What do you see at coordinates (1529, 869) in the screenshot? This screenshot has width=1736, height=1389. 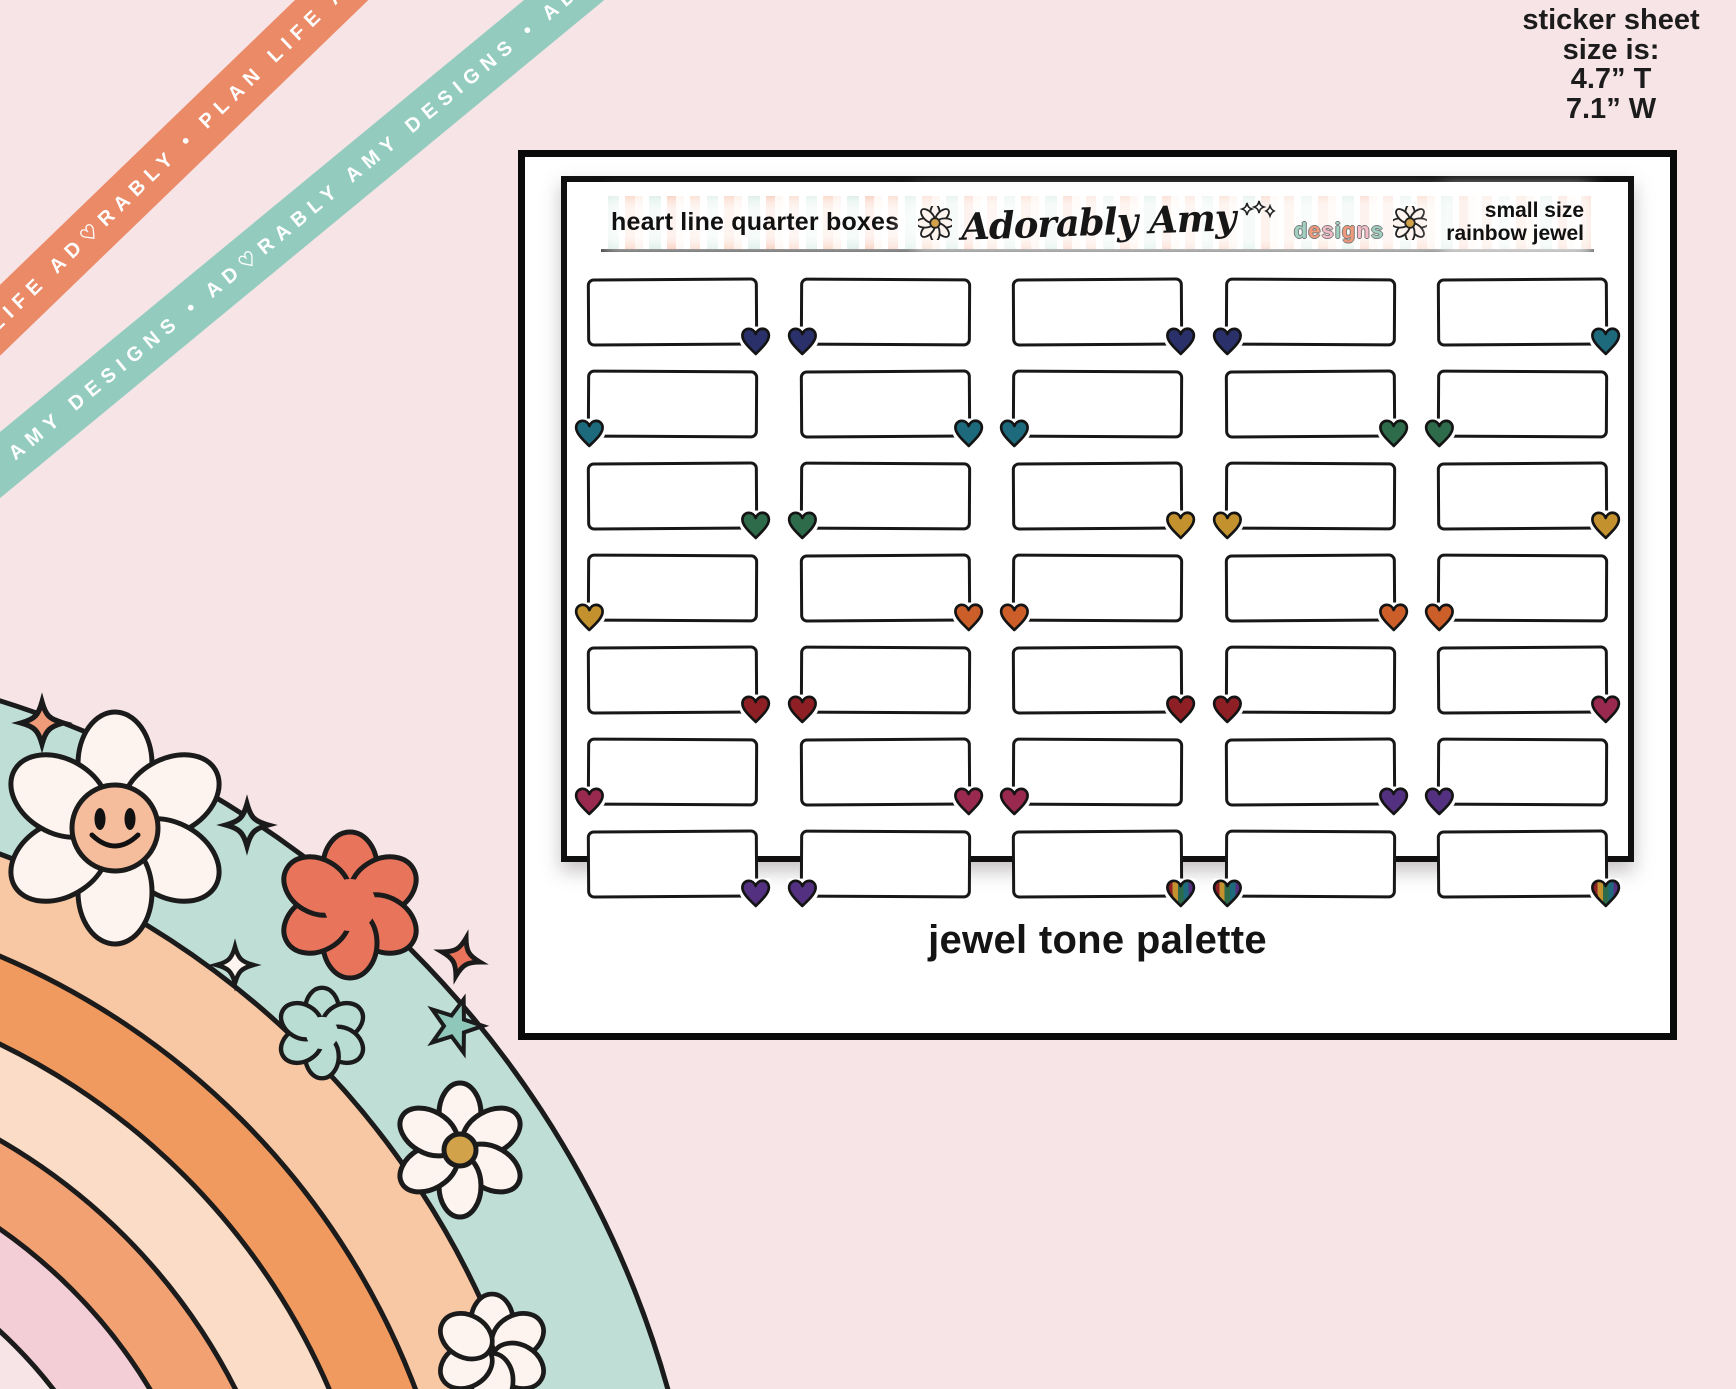 I see `quarter-box-r7c5` at bounding box center [1529, 869].